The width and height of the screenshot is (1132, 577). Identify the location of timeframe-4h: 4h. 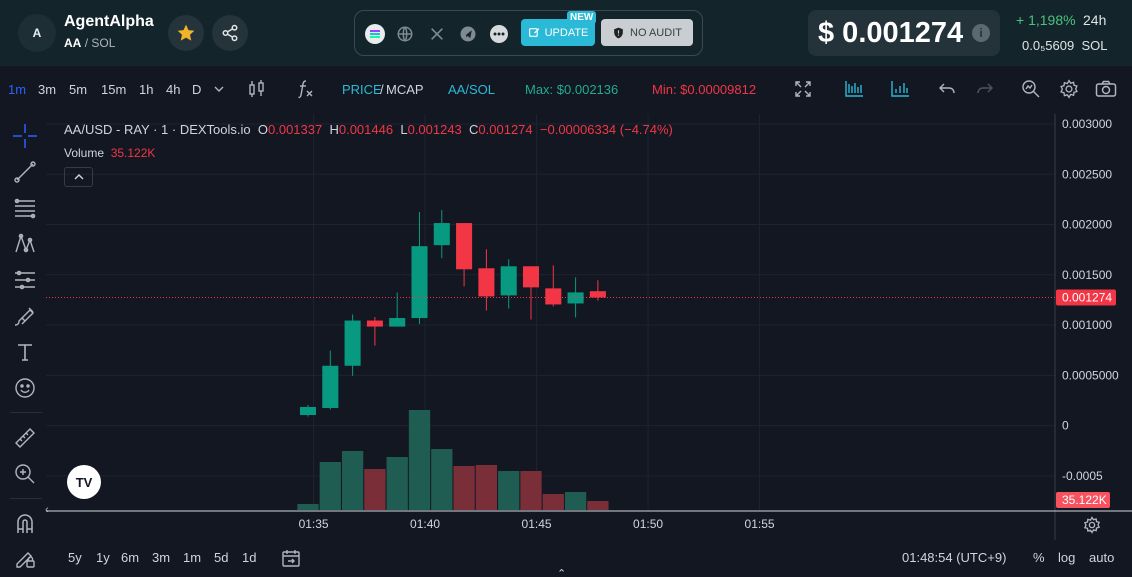
(173, 89).